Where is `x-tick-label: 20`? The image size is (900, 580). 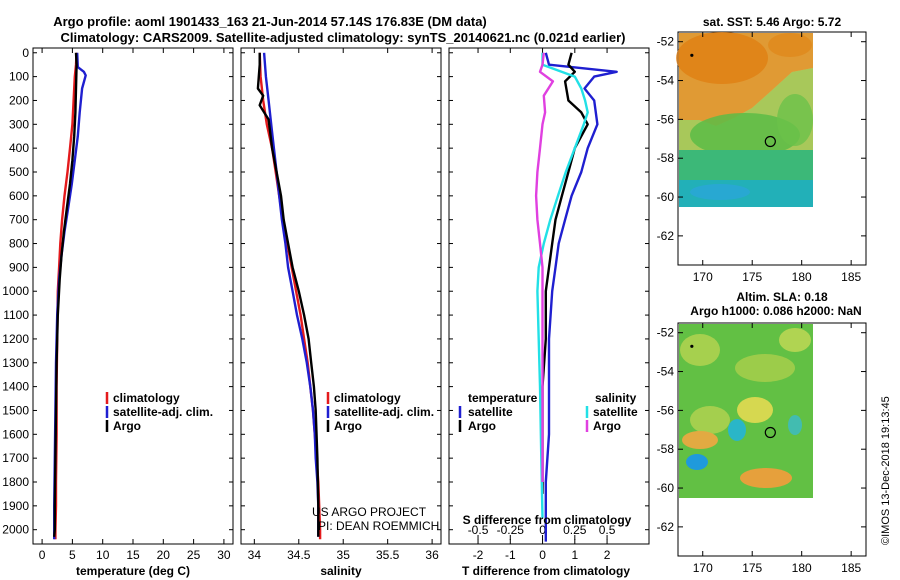
x-tick-label: 20 is located at coordinates (164, 555).